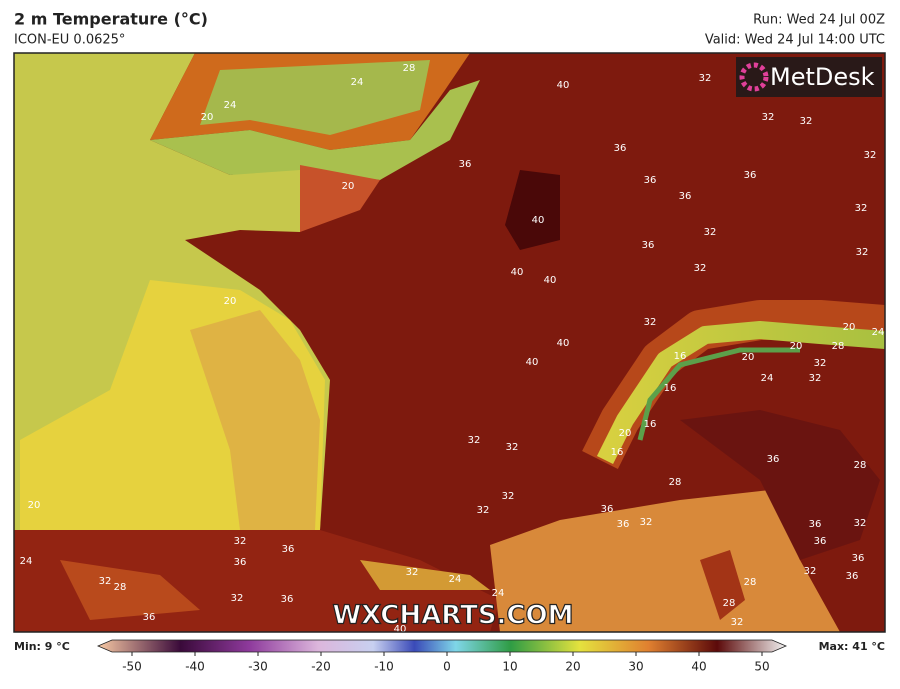 This screenshot has width=900, height=689. Describe the element at coordinates (258, 667) in the screenshot. I see `colorbar-tick-label: -30` at that location.